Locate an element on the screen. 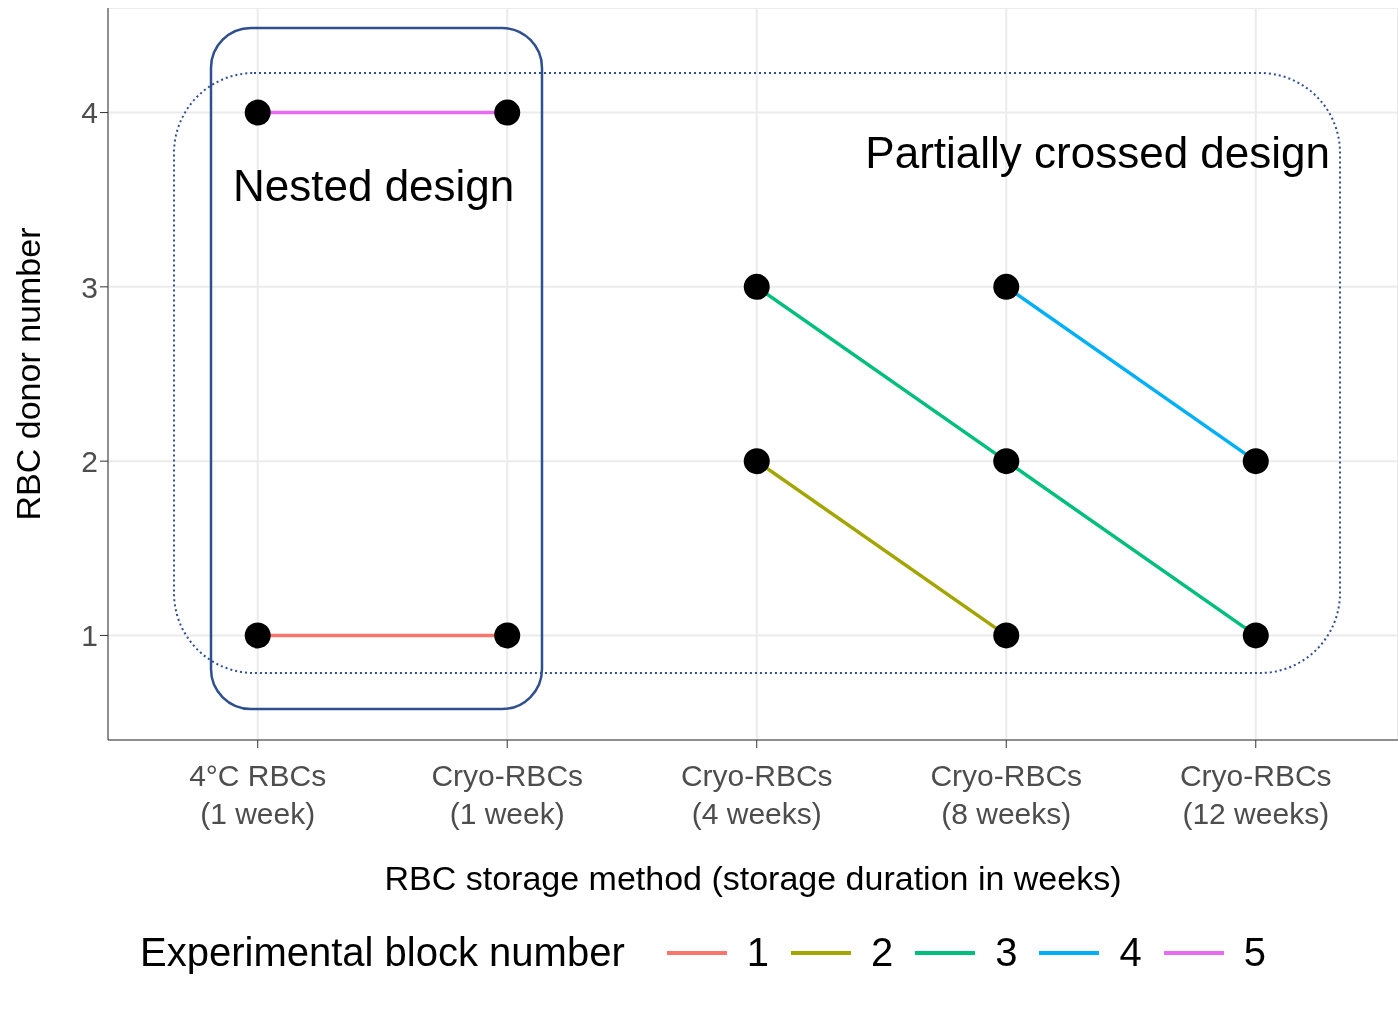 The image size is (1398, 1009). x-tick-label: Cryo-RBCs (12 weeks) is located at coordinates (1255, 794).